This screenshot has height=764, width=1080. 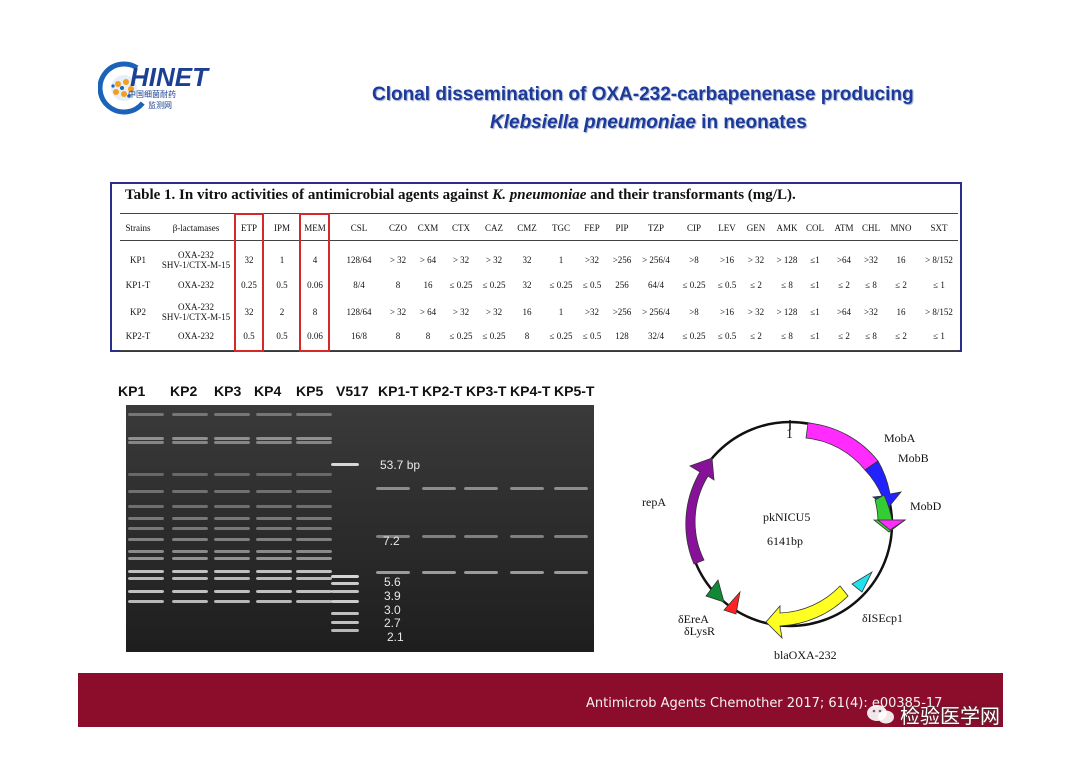 What do you see at coordinates (442, 391) in the screenshot?
I see `lane-label: KP2-T` at bounding box center [442, 391].